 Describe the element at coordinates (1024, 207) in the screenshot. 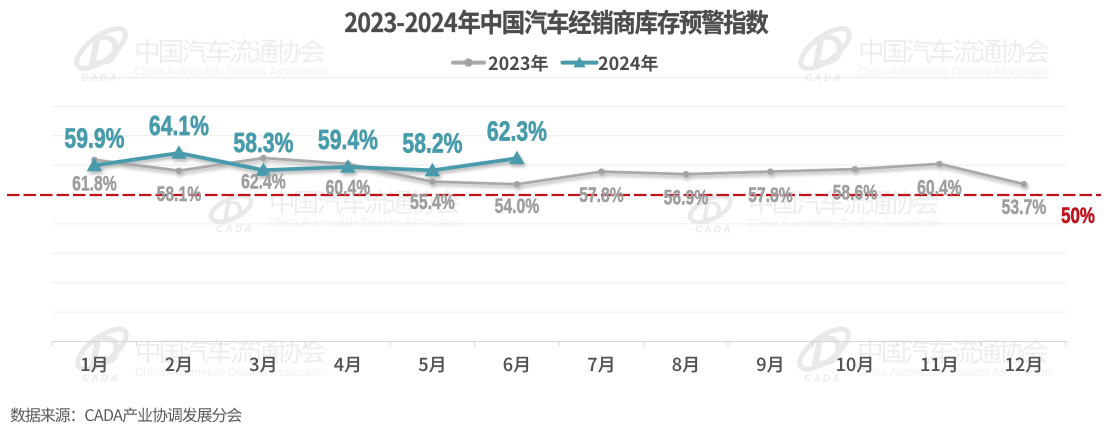

I see `svg-text: 53.7%` at that location.